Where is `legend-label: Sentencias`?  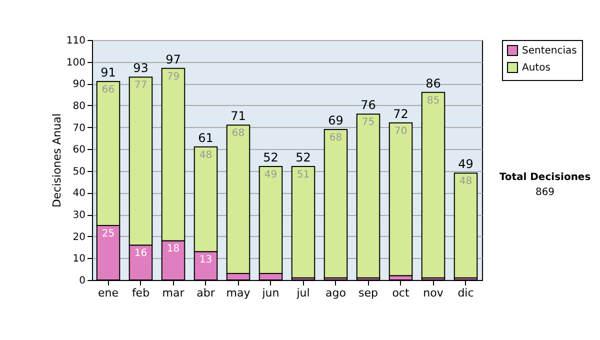
legend-label: Sentencias is located at coordinates (549, 51).